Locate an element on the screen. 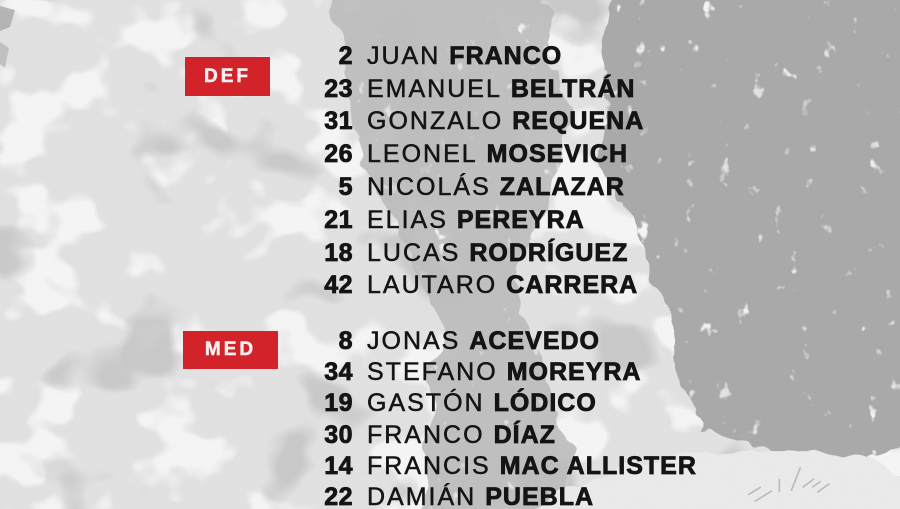 The width and height of the screenshot is (900, 509). player-first-name: JUAN is located at coordinates (404, 56).